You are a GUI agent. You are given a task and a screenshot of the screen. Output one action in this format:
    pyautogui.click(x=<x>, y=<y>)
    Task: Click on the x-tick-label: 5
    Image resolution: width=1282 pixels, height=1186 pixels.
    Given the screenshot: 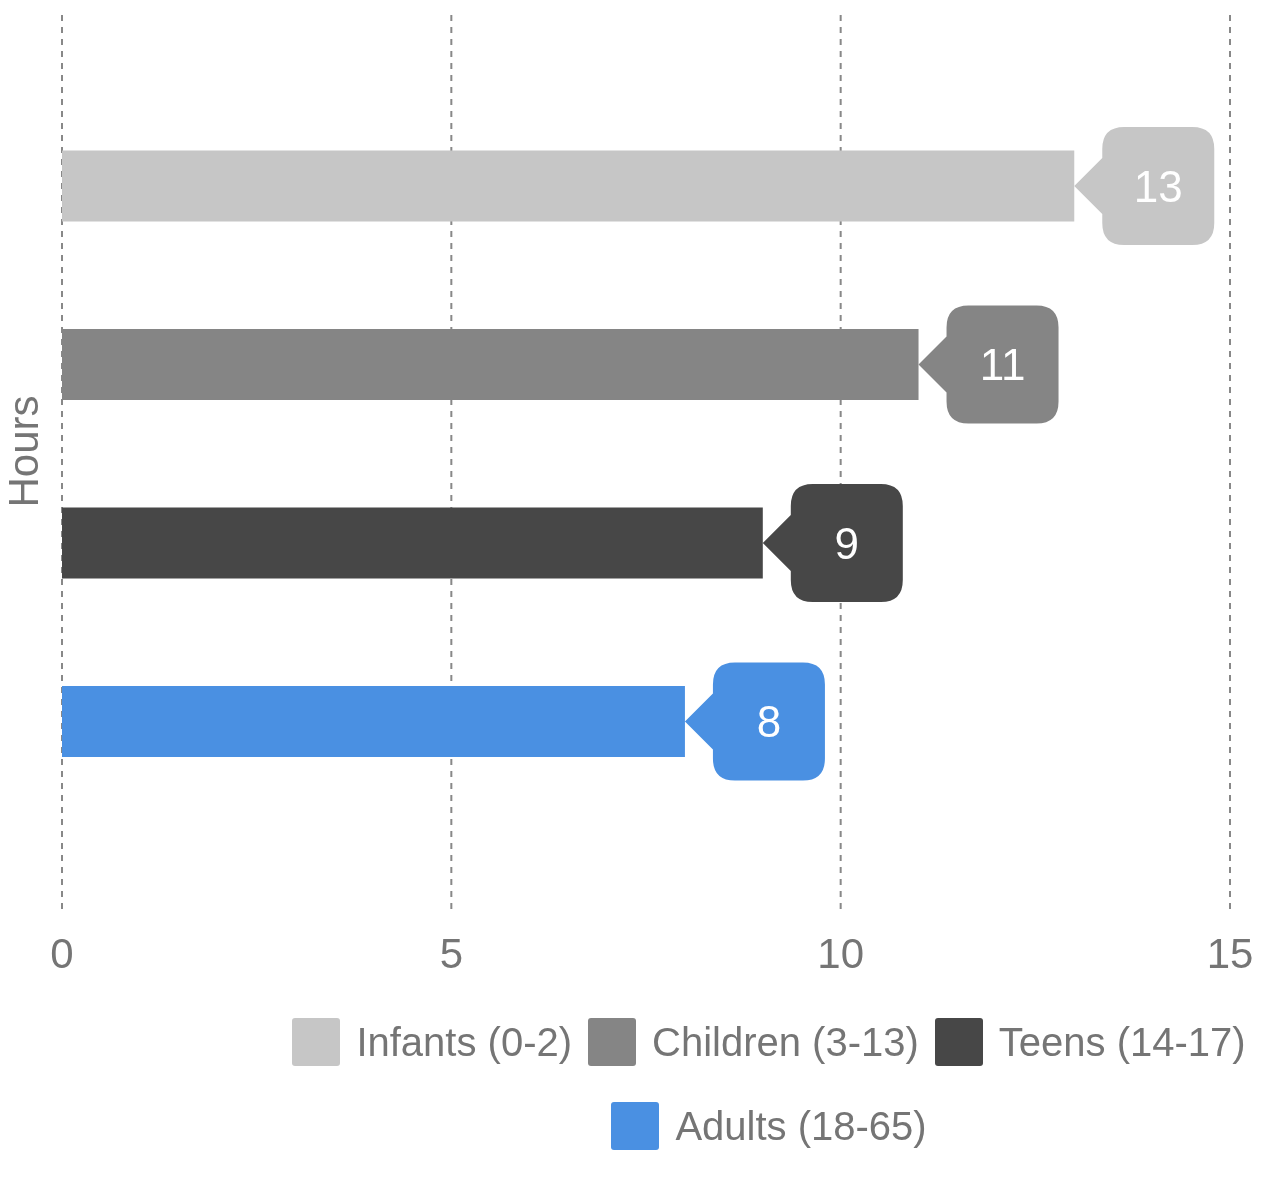 What is the action you would take?
    pyautogui.click(x=451, y=953)
    